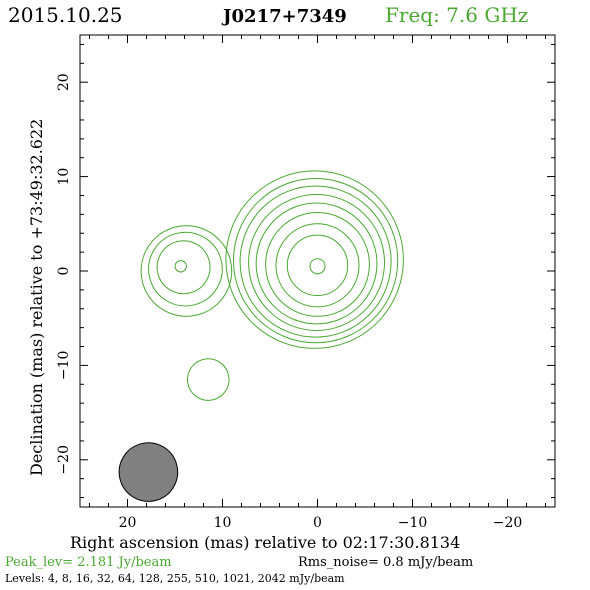 The image size is (590, 590). I want to click on y-tick-labels: 20 10 0 −10 −20, so click(64, 273).